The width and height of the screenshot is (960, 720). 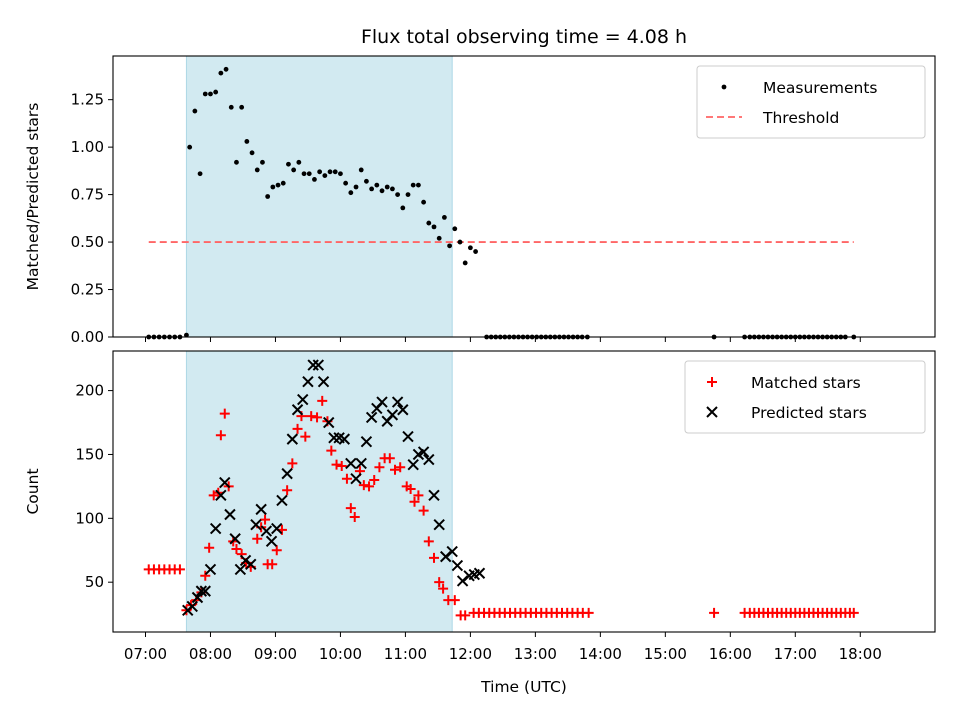 I want to click on ratio-y-ticks: 0.00 0.25 0.50 0.75 1.00 1.25, so click(x=92, y=218).